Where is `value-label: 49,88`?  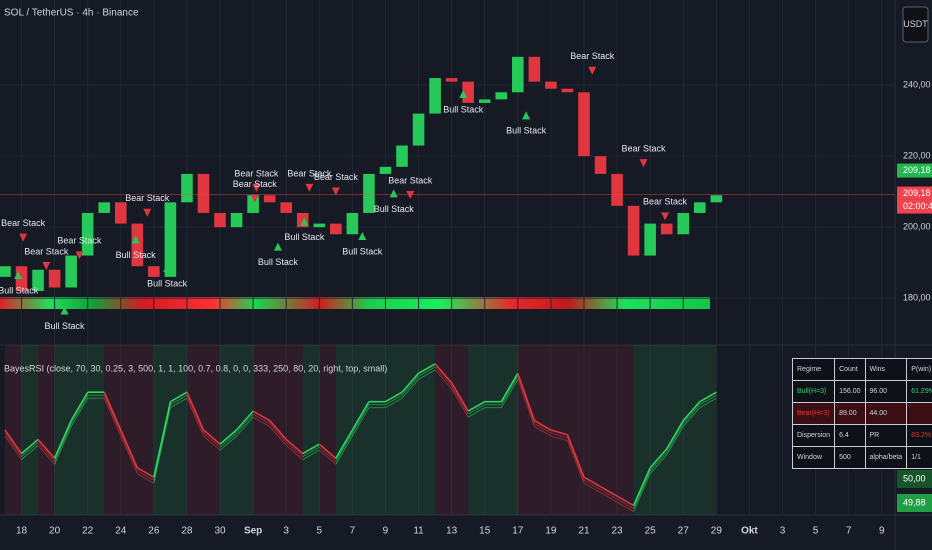
value-label: 49,88 is located at coordinates (914, 502).